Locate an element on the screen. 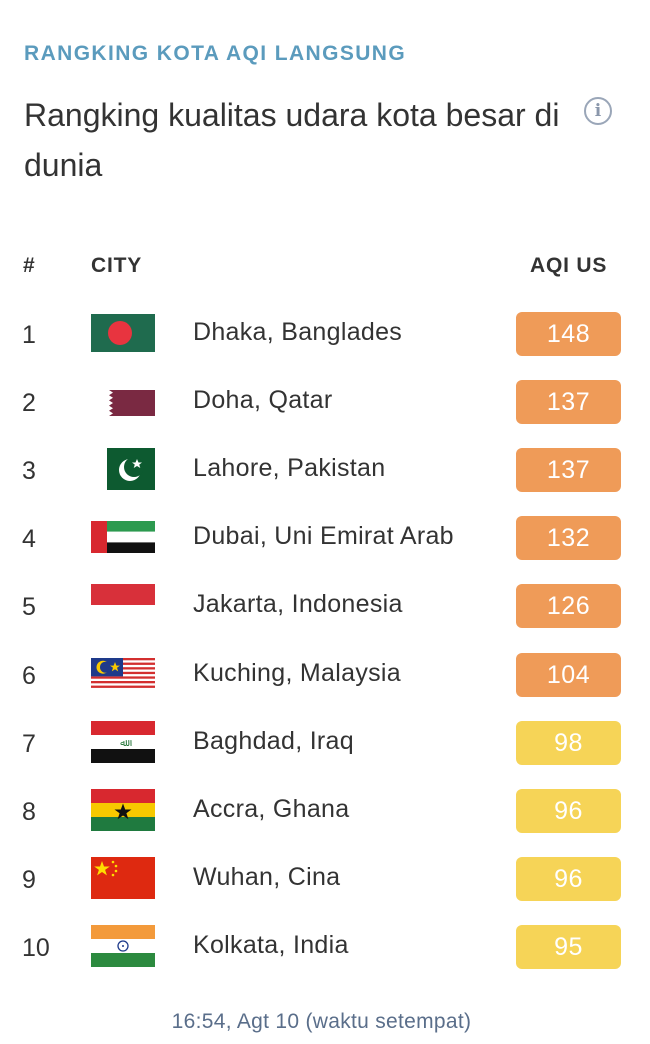  city-name: Accra, Ghana is located at coordinates (271, 808).